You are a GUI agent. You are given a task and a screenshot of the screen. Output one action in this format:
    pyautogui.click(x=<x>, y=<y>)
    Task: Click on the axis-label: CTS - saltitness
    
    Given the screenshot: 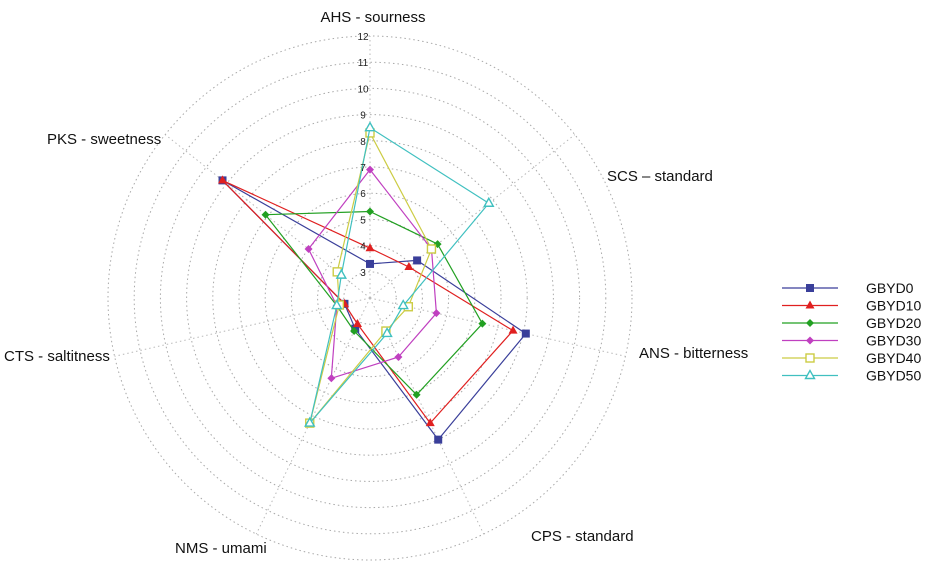 What is the action you would take?
    pyautogui.click(x=57, y=356)
    